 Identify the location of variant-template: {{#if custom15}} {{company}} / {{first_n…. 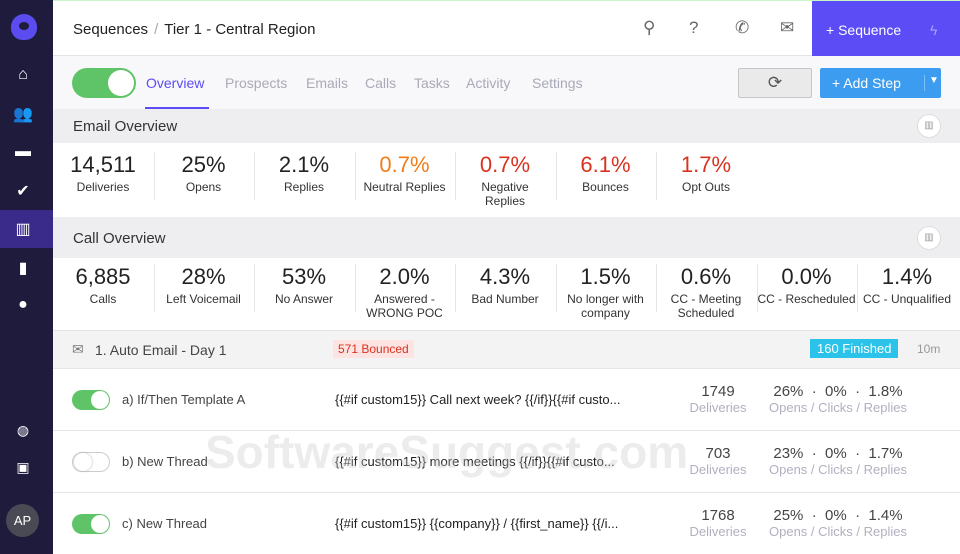
(477, 523).